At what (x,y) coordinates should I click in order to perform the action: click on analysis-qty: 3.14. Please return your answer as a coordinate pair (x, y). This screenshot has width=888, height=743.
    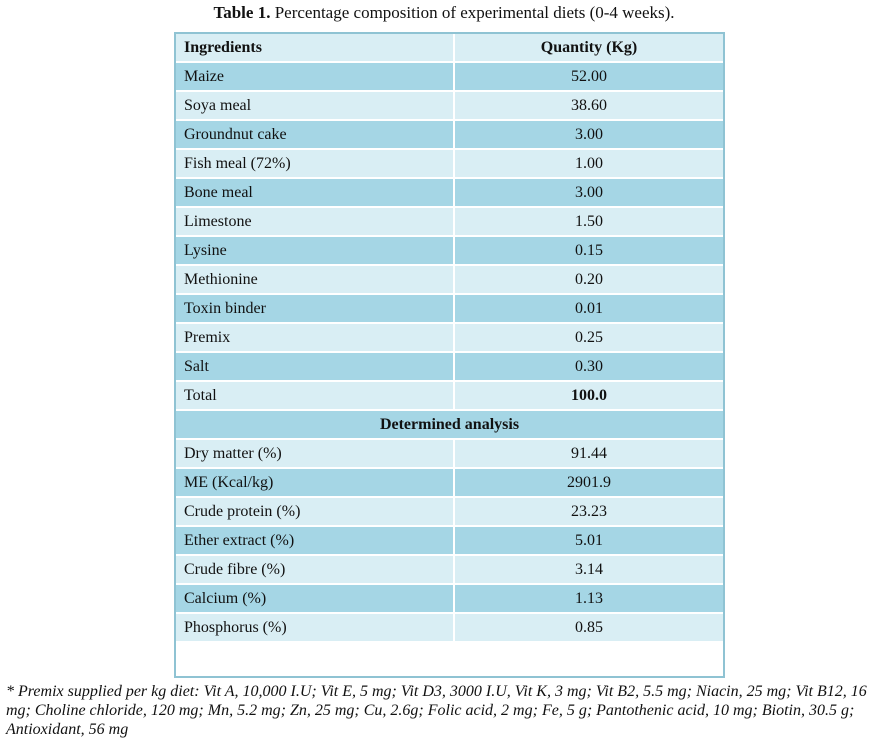
    Looking at the image, I should click on (589, 569).